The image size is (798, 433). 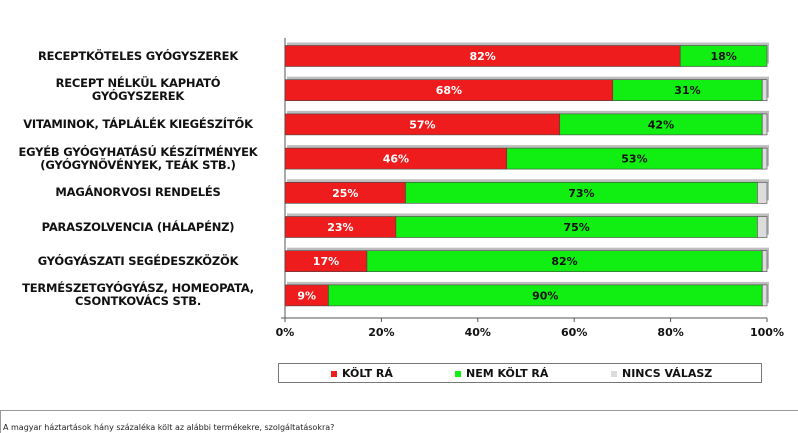 What do you see at coordinates (138, 164) in the screenshot?
I see `category-label-line: (GYÓGYNÖVÉNYEK, TEÁK STB.)` at bounding box center [138, 164].